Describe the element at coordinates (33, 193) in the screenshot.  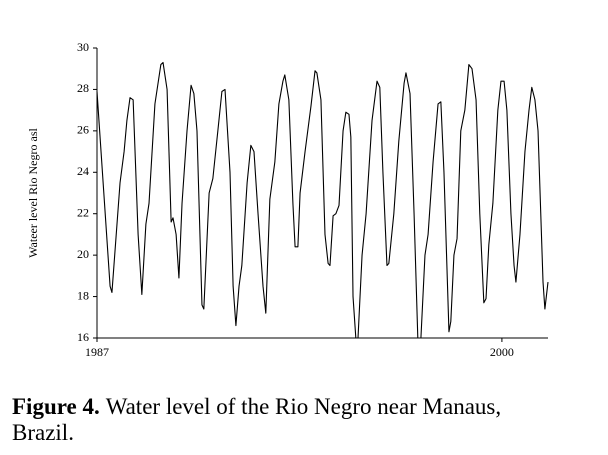
I see `y-axis-label: Wateer level Rio Negro asl` at that location.